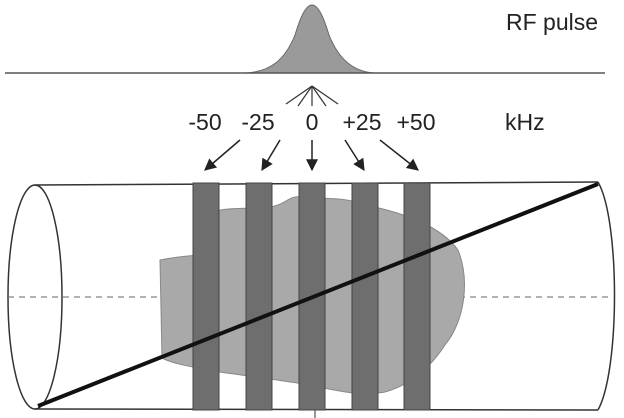 The image size is (624, 418). What do you see at coordinates (525, 122) in the screenshot?
I see `unit-label: kHz` at bounding box center [525, 122].